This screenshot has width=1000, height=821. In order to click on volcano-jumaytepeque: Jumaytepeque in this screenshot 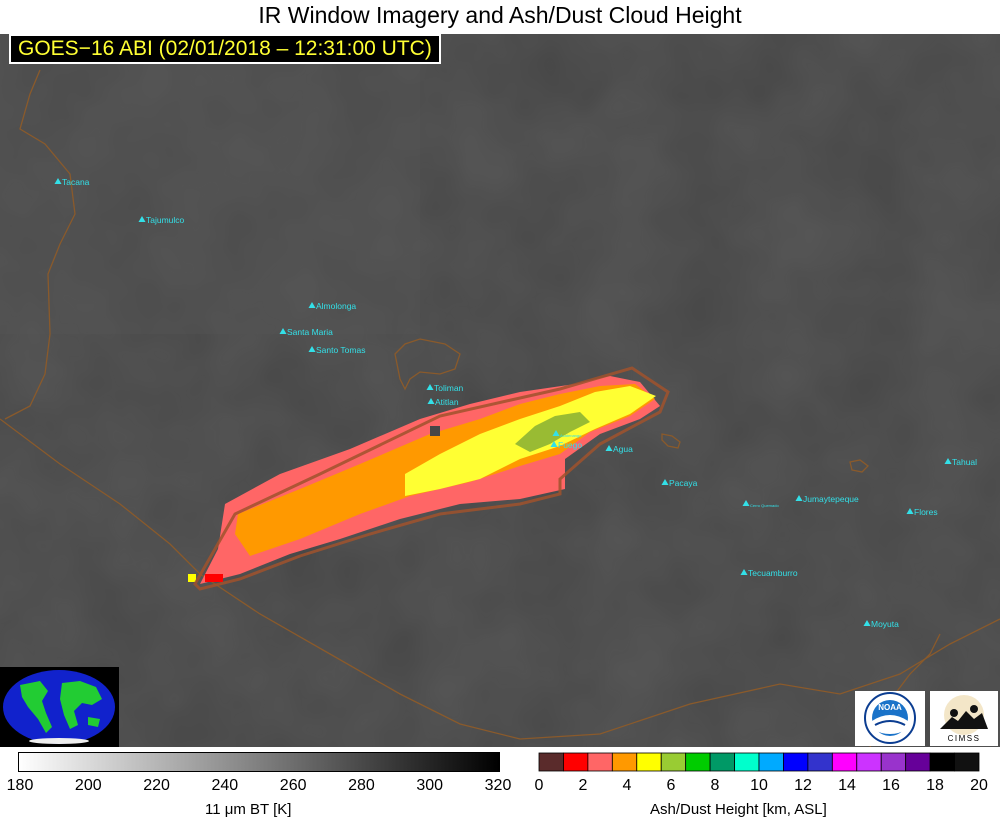, I will do `click(827, 499)`.